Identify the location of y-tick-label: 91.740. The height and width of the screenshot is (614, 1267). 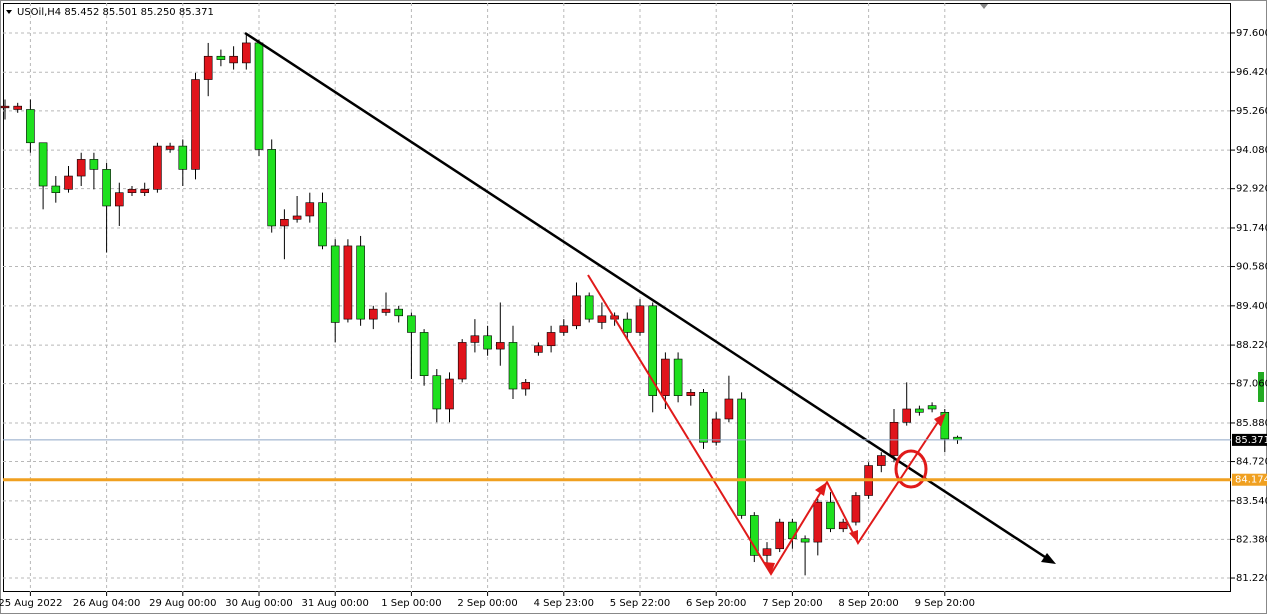
(1251, 228).